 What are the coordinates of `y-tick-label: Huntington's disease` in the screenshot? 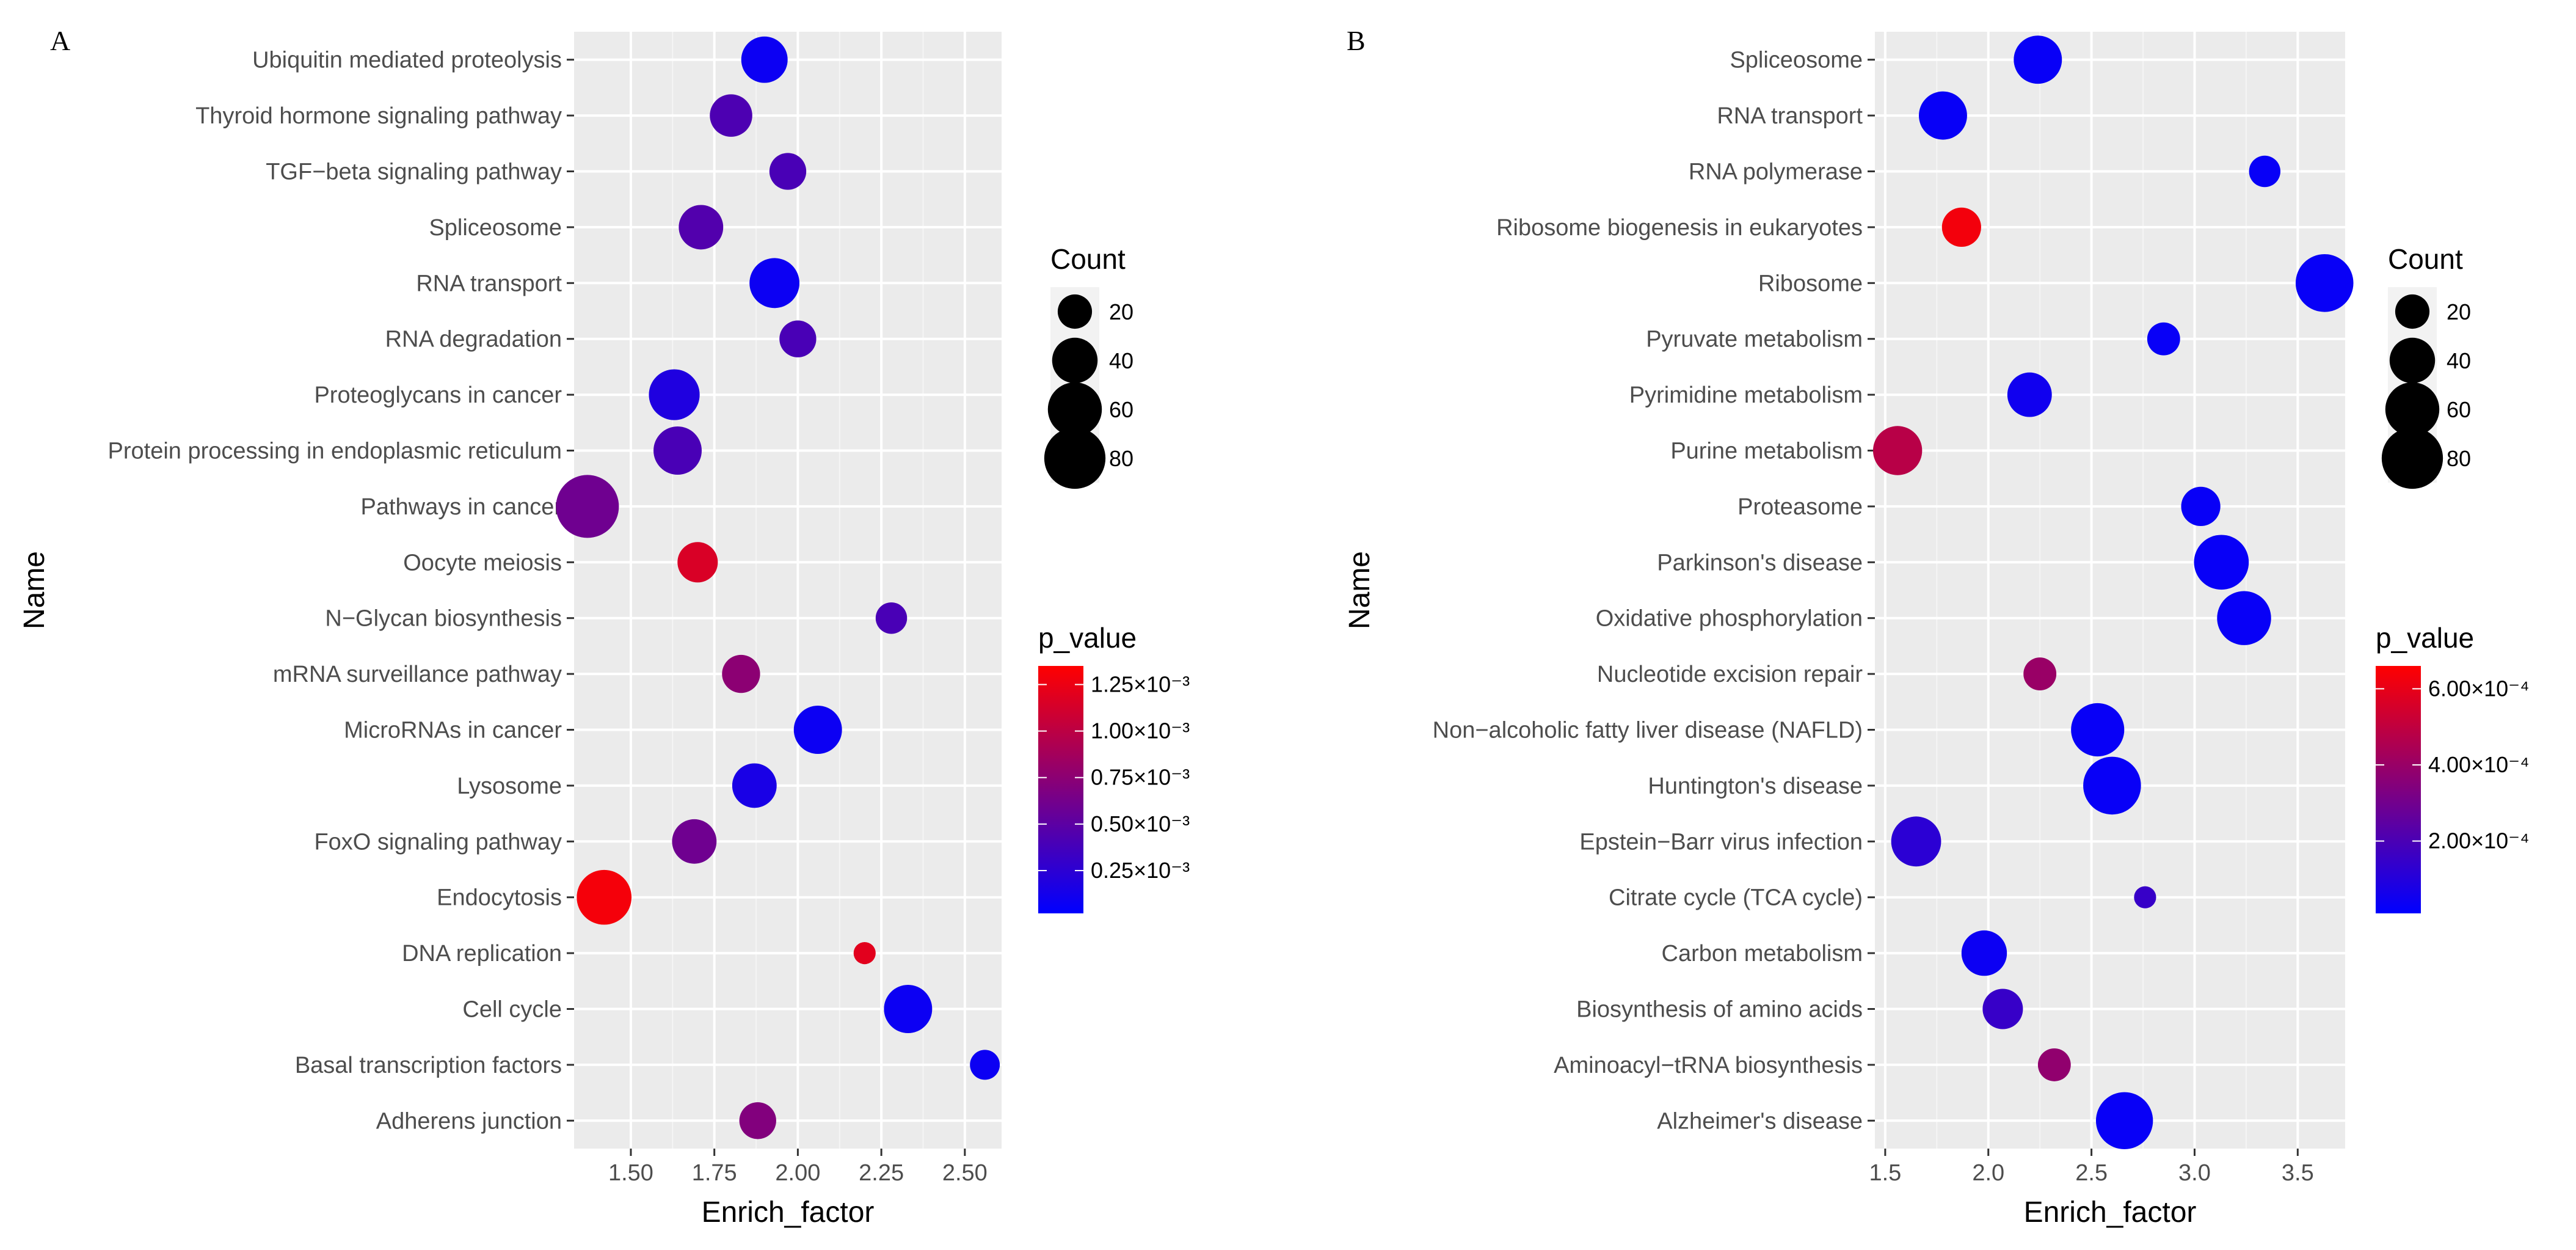 It's located at (1756, 786).